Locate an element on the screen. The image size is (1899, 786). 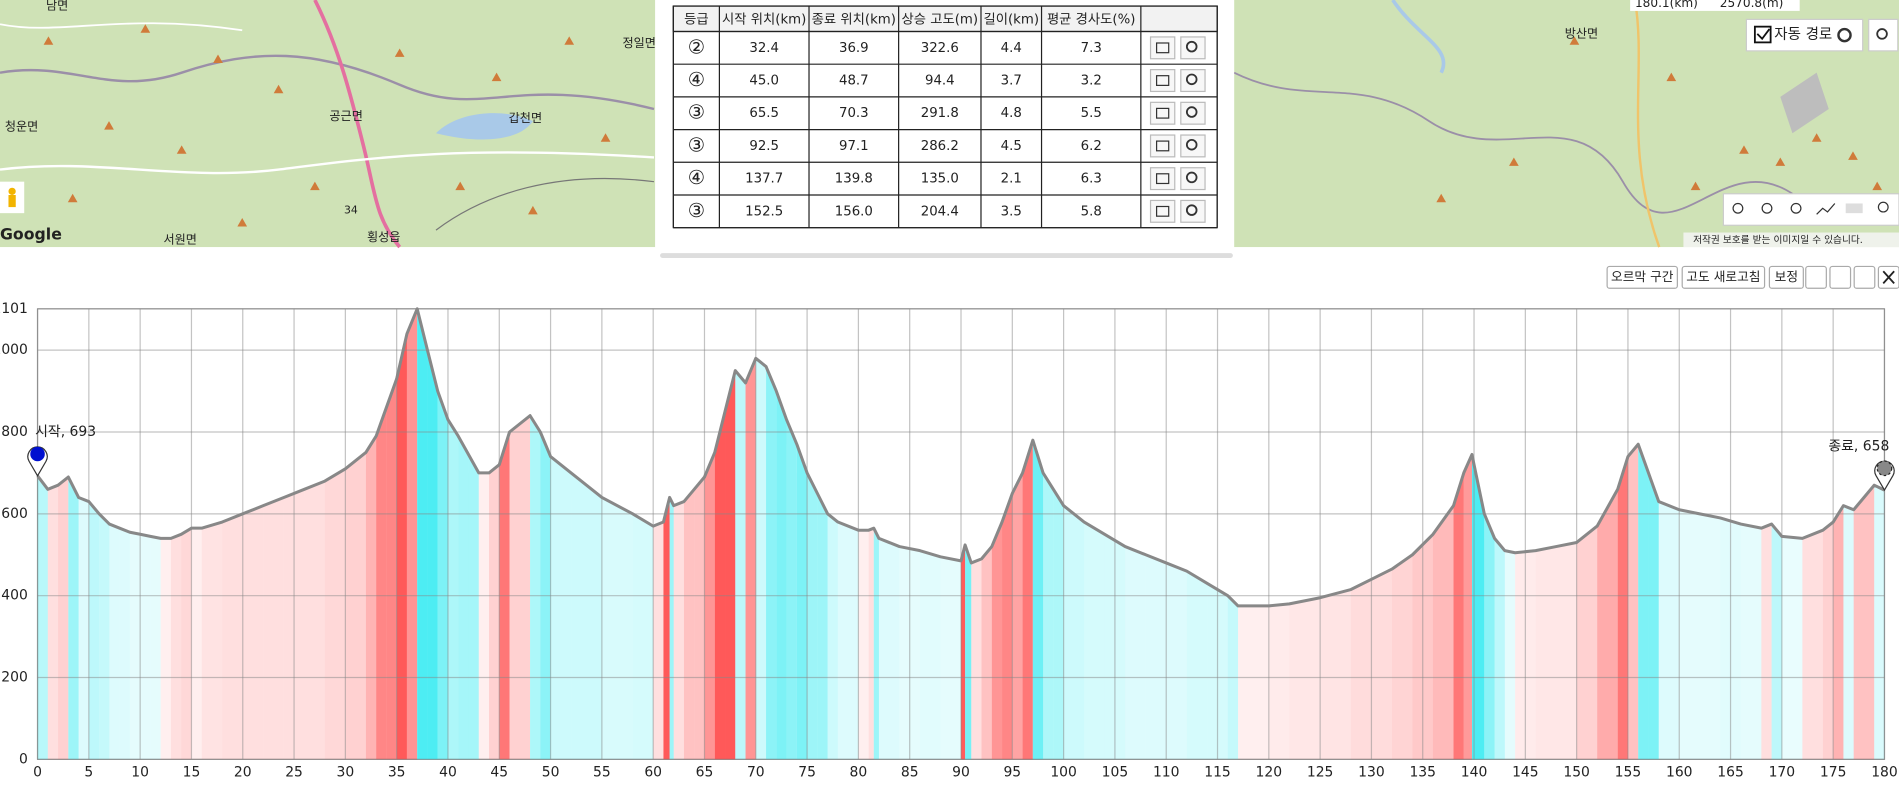
table-cell: 48.7 is located at coordinates (854, 81).